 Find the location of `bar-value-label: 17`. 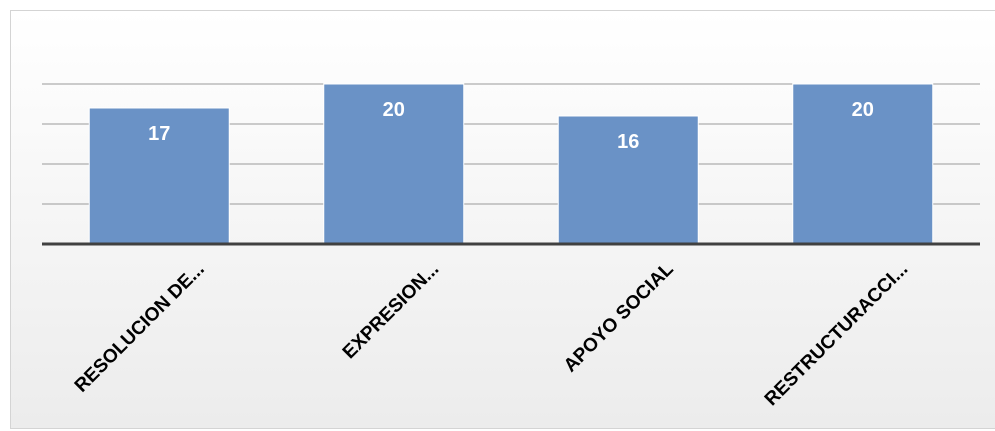

bar-value-label: 17 is located at coordinates (159, 134).